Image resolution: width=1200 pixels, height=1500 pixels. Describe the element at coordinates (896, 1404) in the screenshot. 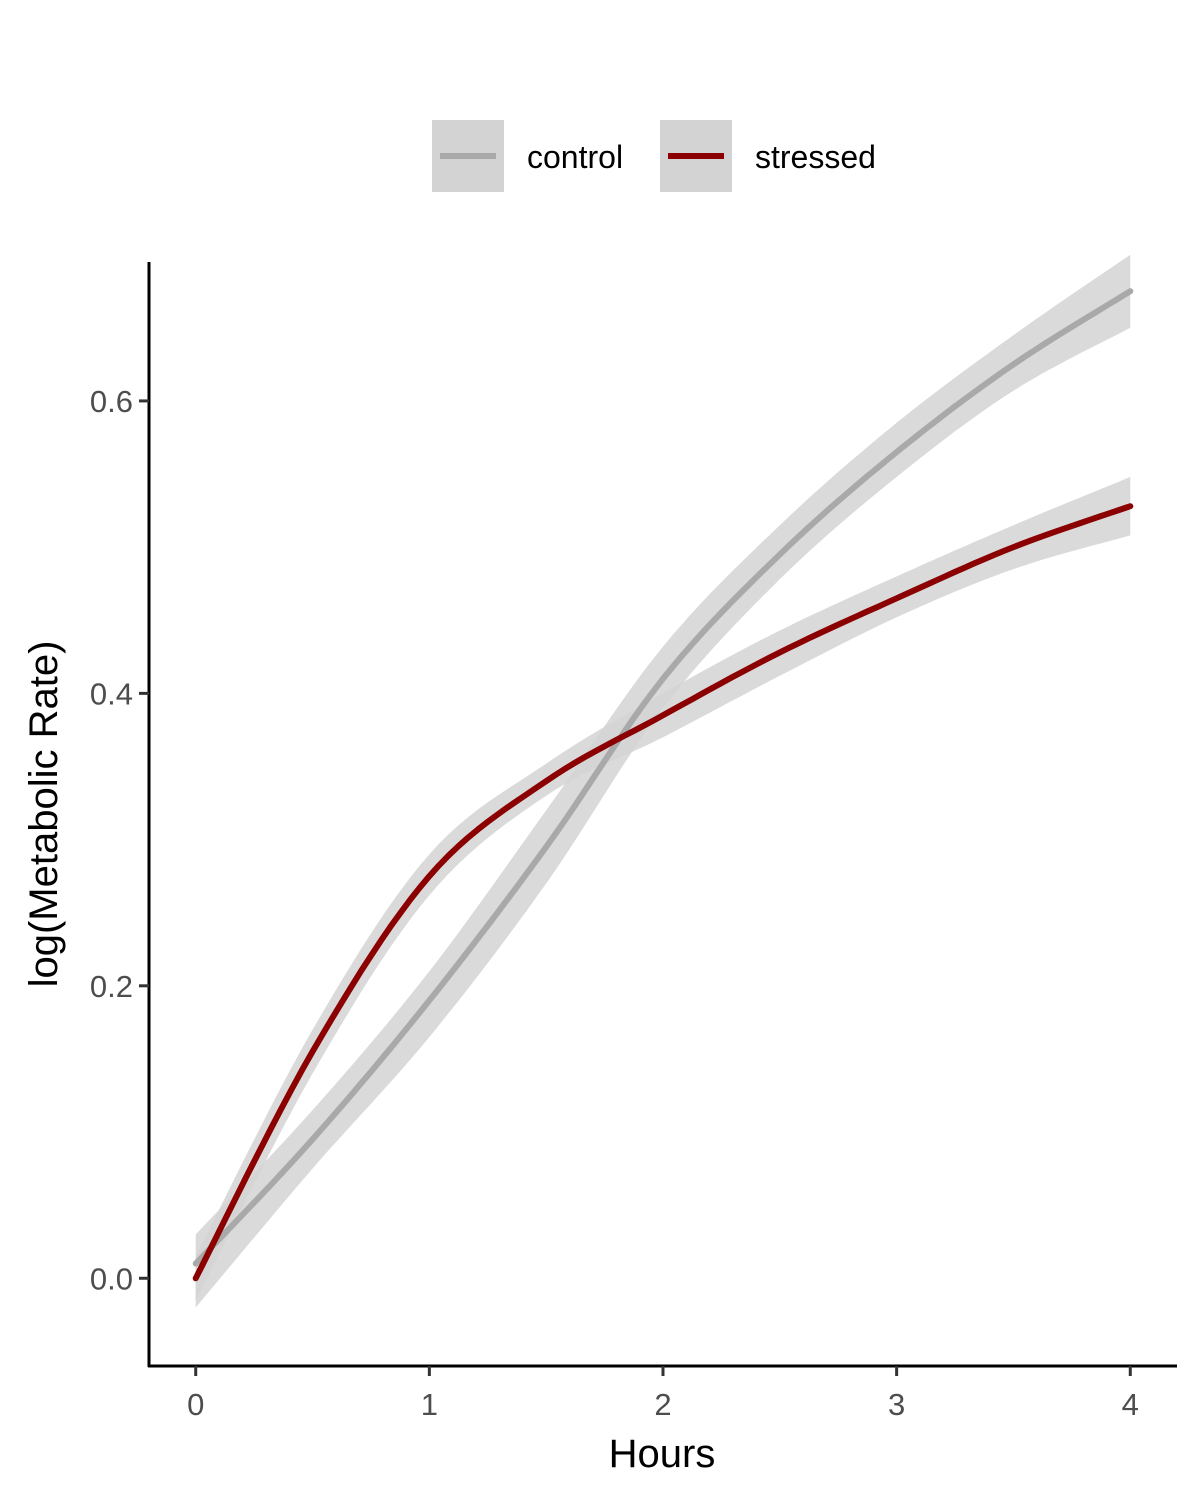

I see `x-tick-label: 3` at that location.